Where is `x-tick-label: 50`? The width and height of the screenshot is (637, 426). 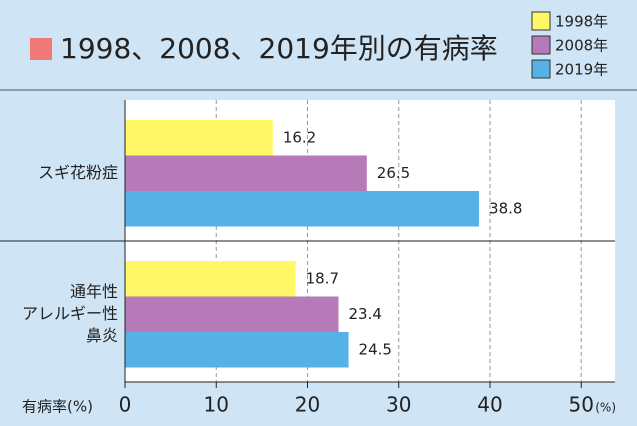 x-tick-label: 50 is located at coordinates (581, 405).